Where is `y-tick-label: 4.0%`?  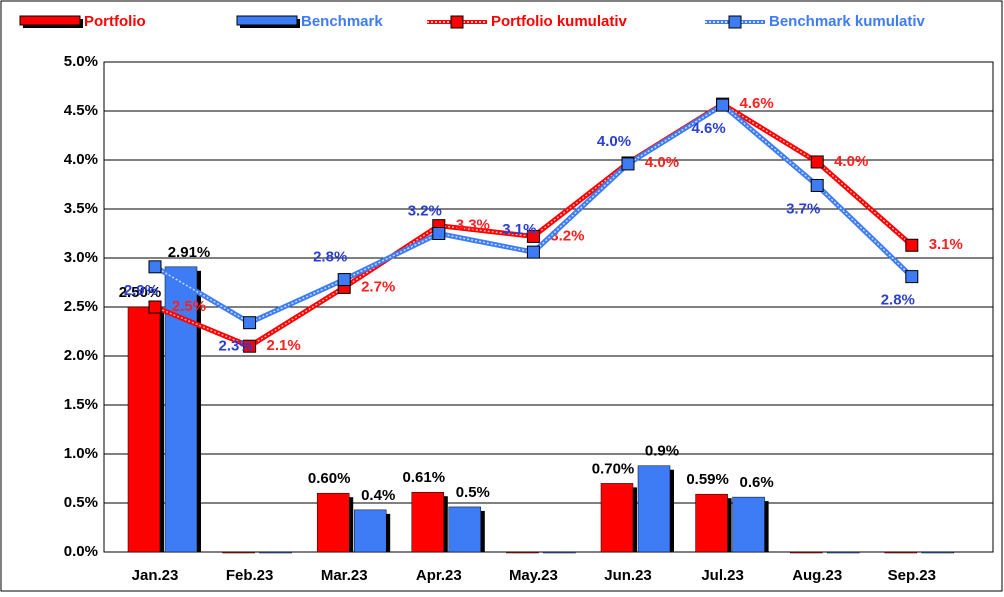
y-tick-label: 4.0% is located at coordinates (81, 159).